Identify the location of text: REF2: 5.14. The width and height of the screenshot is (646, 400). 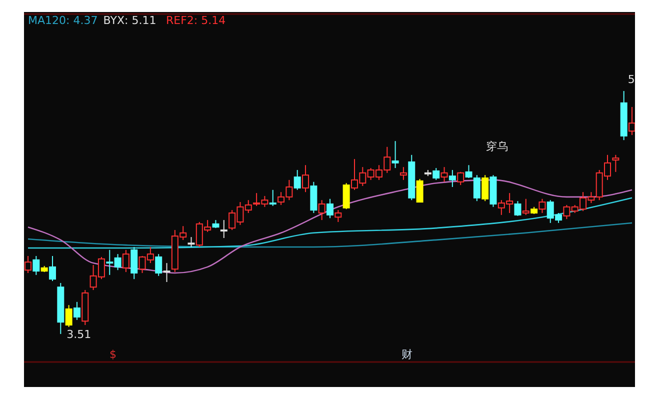
(196, 20).